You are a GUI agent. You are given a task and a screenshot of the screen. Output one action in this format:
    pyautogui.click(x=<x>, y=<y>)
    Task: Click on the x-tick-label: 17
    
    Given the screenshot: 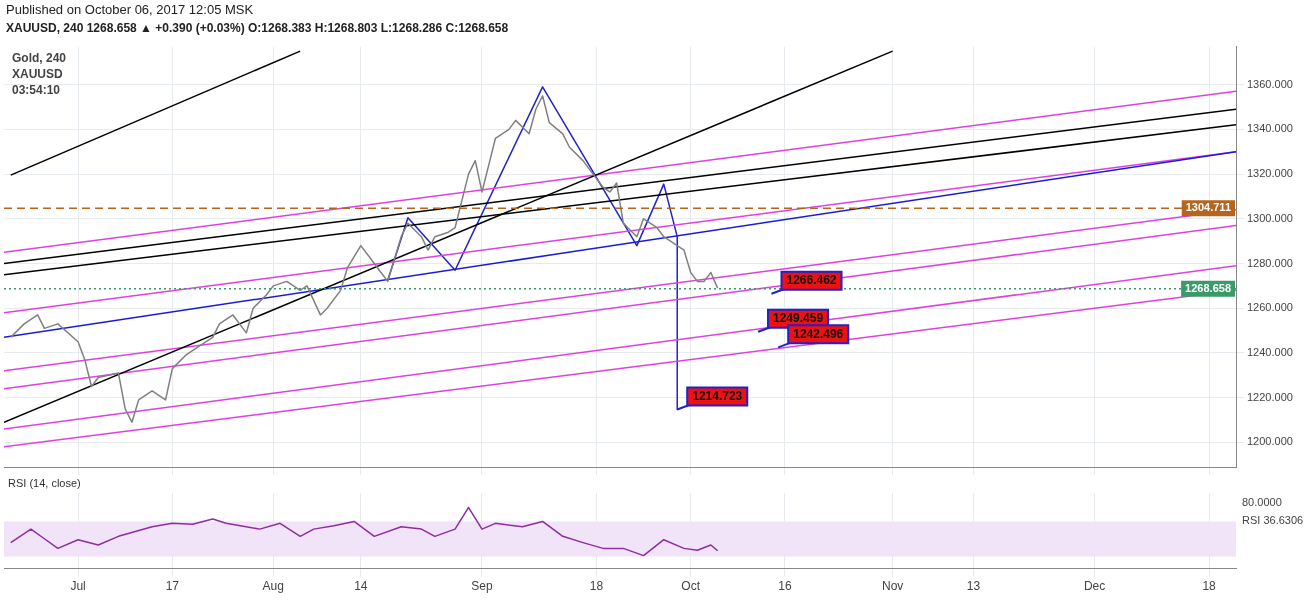 What is the action you would take?
    pyautogui.click(x=172, y=586)
    